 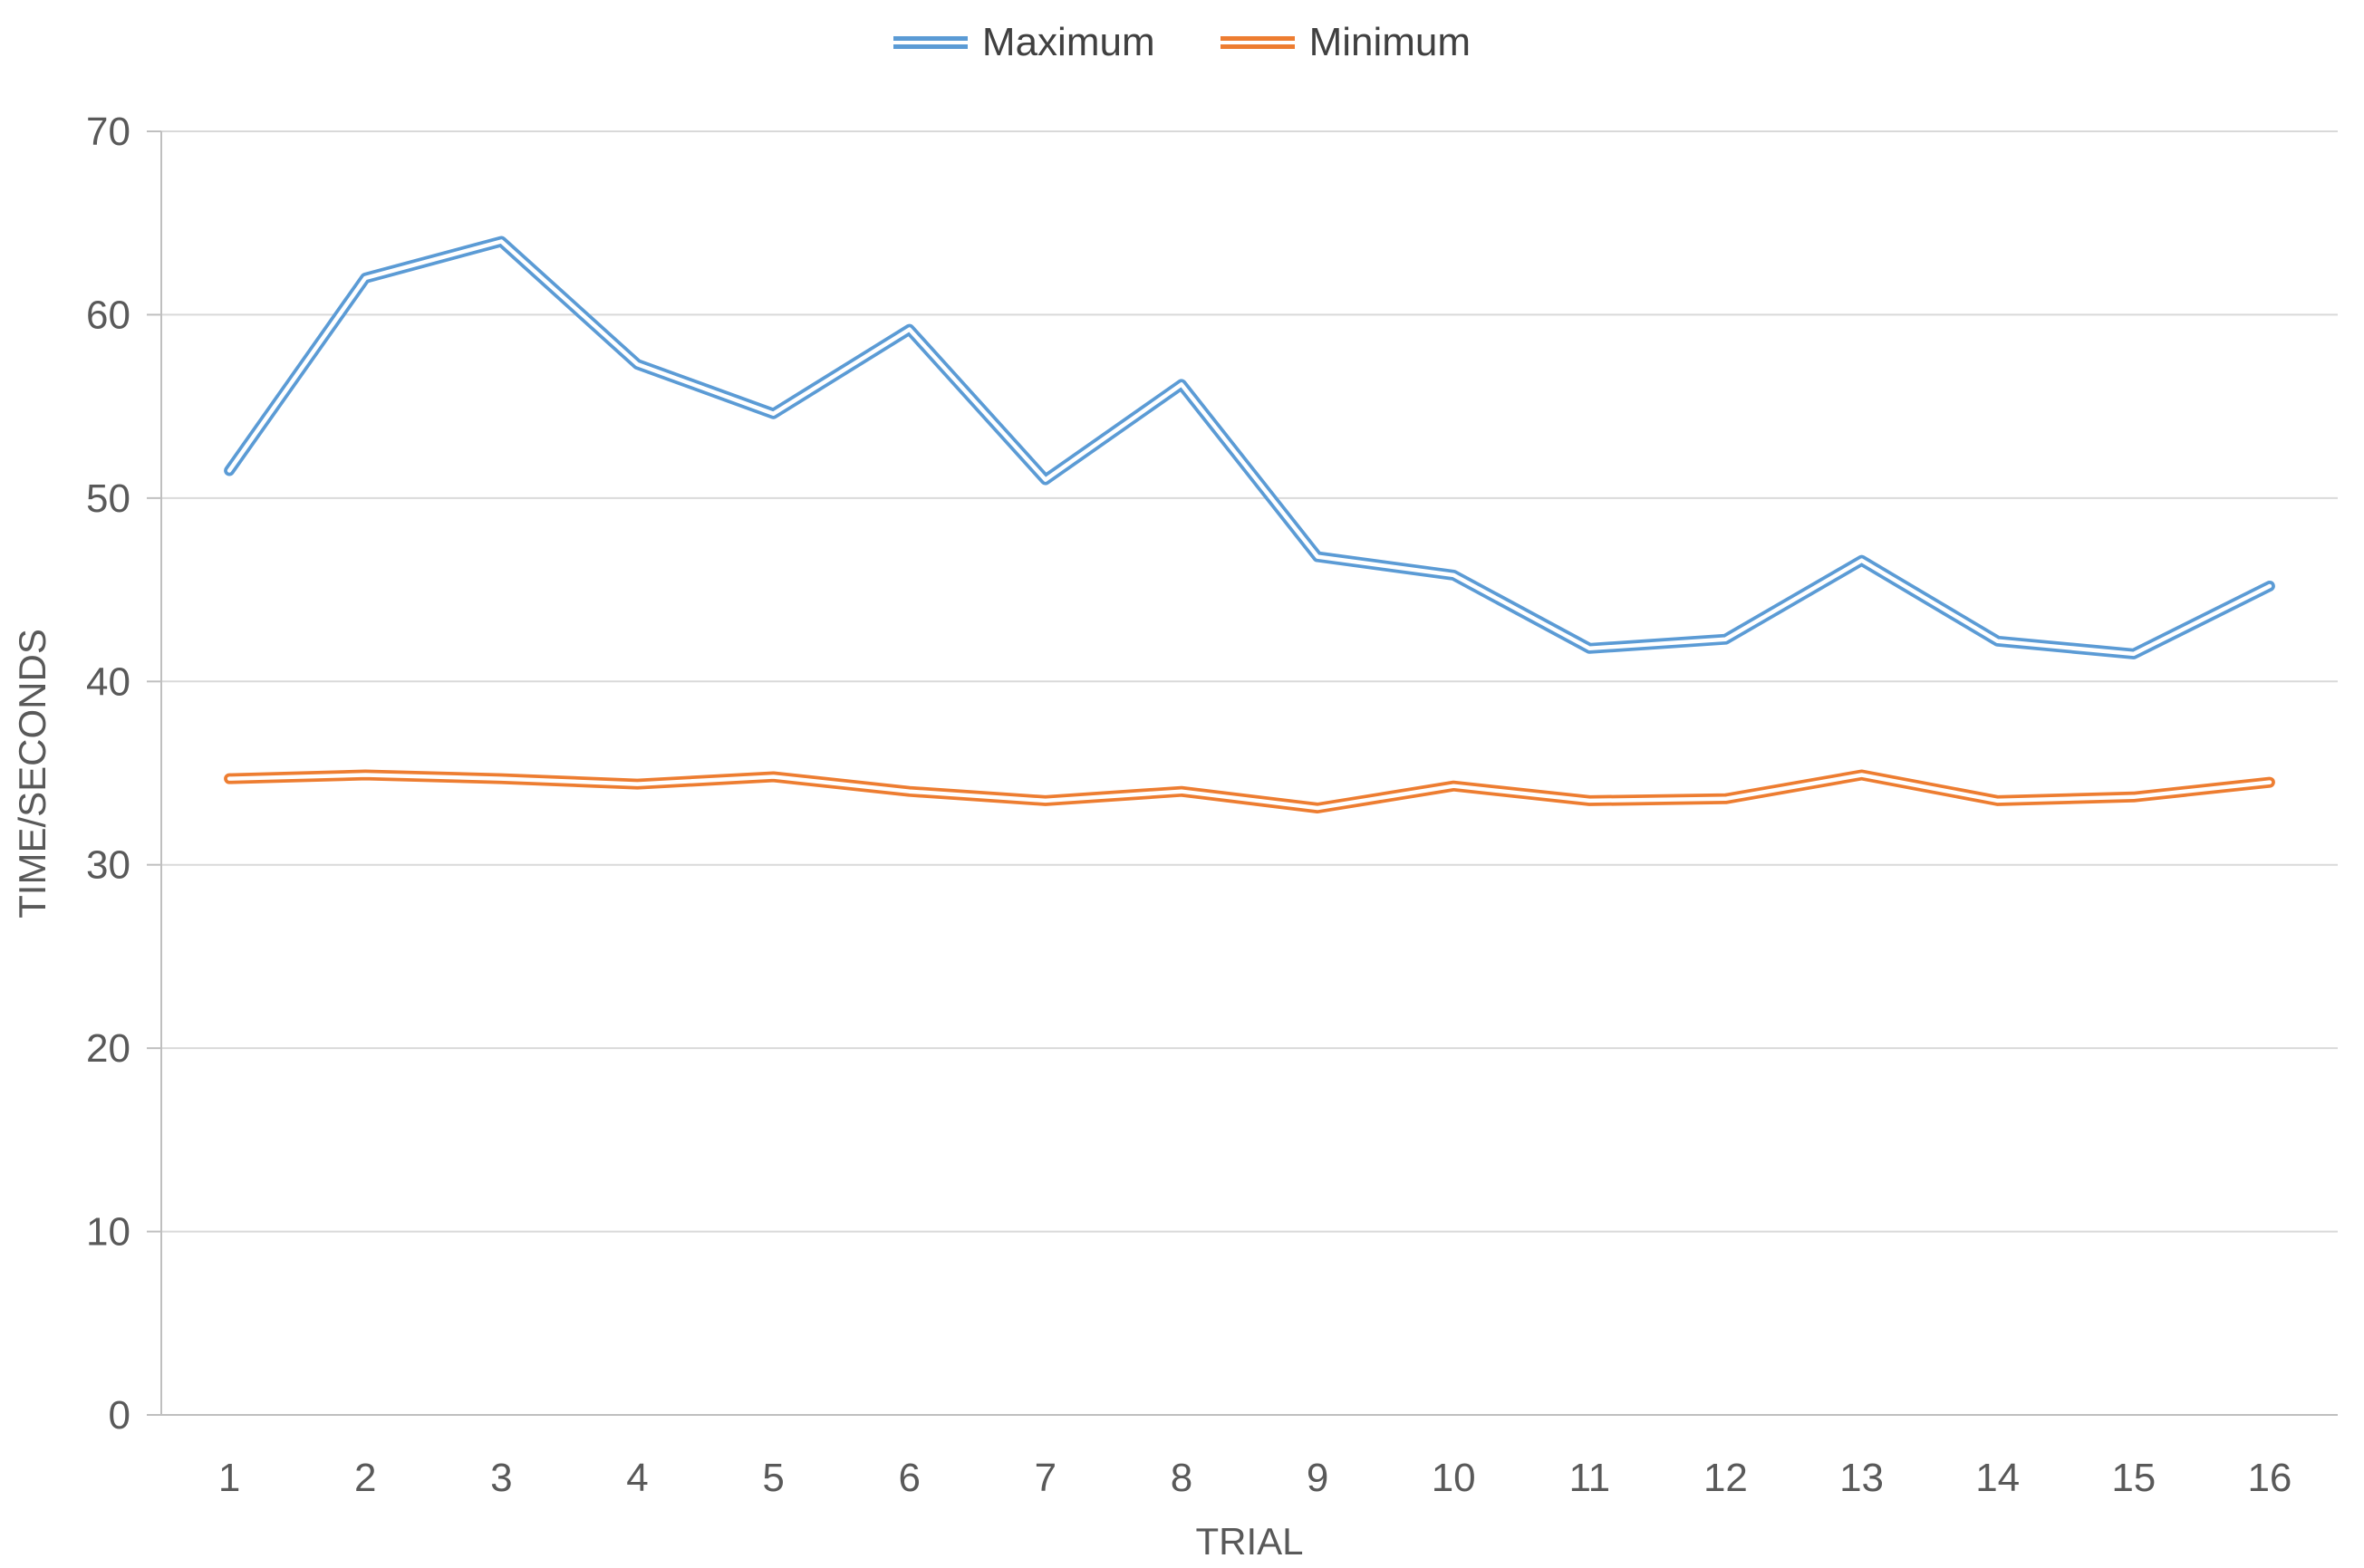 What do you see at coordinates (1068, 42) in the screenshot?
I see `legend-label-maximum: Maximum` at bounding box center [1068, 42].